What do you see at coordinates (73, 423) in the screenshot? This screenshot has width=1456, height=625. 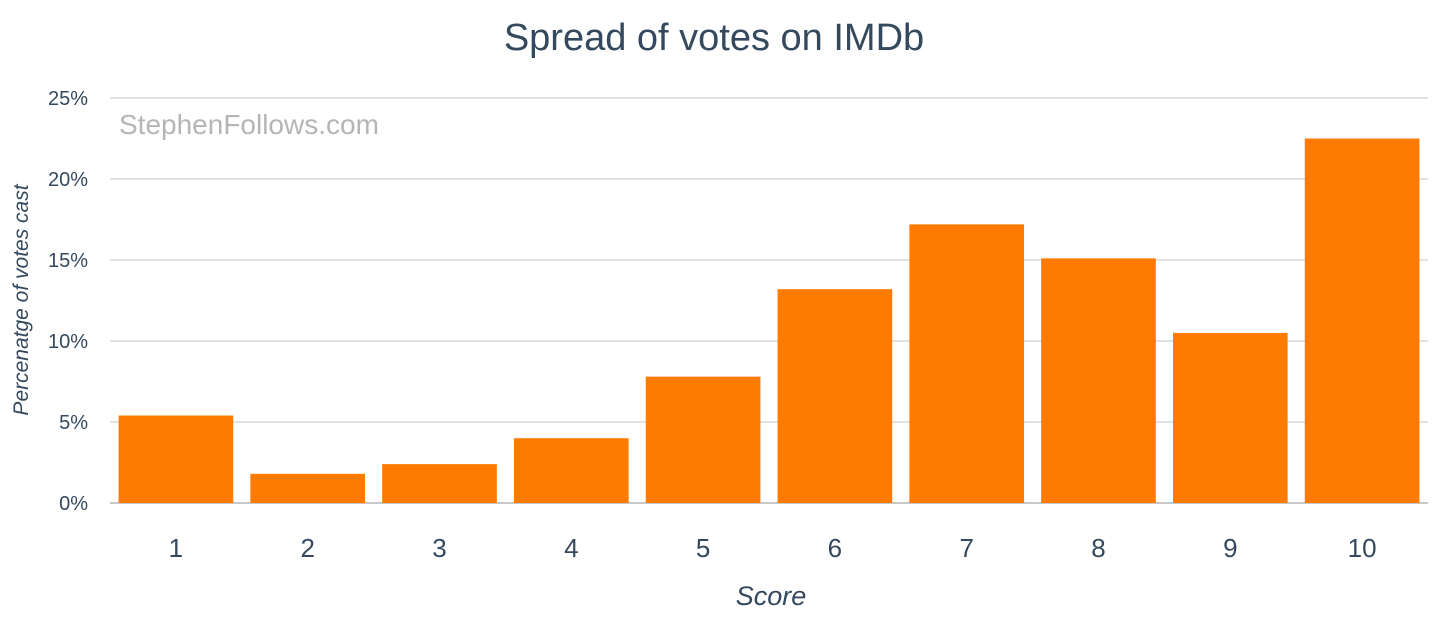 I see `y-tick-label: 5%` at bounding box center [73, 423].